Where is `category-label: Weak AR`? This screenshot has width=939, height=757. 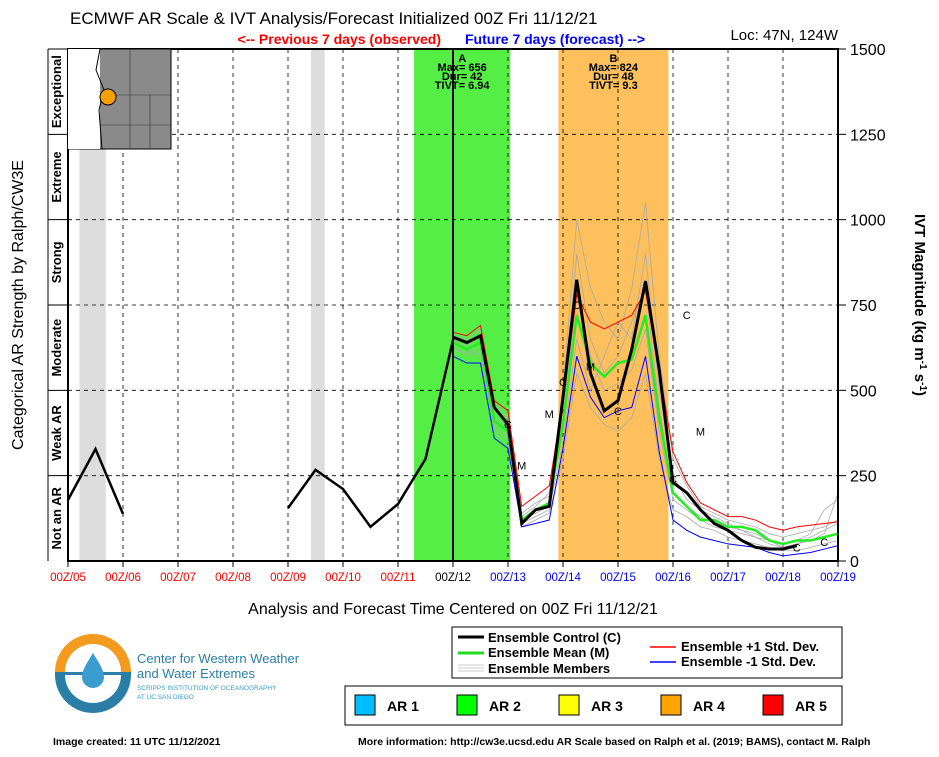
category-label: Weak AR is located at coordinates (56, 433).